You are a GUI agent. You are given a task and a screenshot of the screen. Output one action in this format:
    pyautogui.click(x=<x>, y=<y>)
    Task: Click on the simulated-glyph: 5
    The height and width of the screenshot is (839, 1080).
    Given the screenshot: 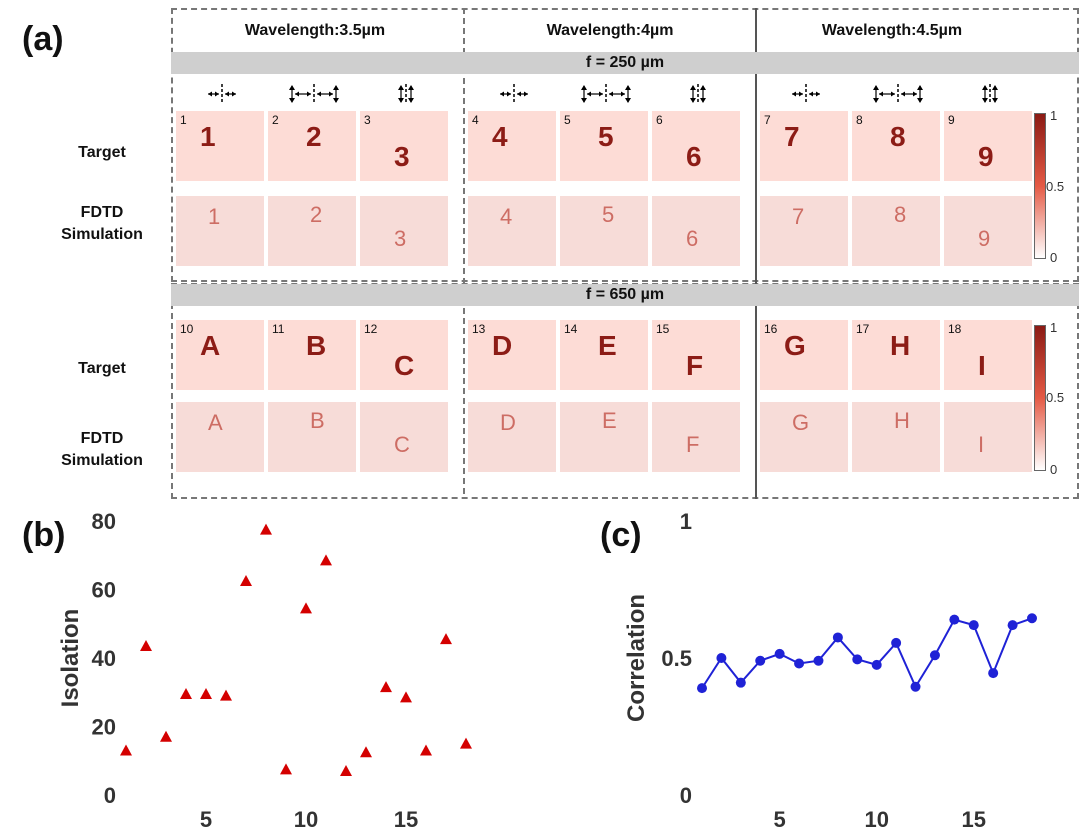 What is the action you would take?
    pyautogui.click(x=608, y=214)
    